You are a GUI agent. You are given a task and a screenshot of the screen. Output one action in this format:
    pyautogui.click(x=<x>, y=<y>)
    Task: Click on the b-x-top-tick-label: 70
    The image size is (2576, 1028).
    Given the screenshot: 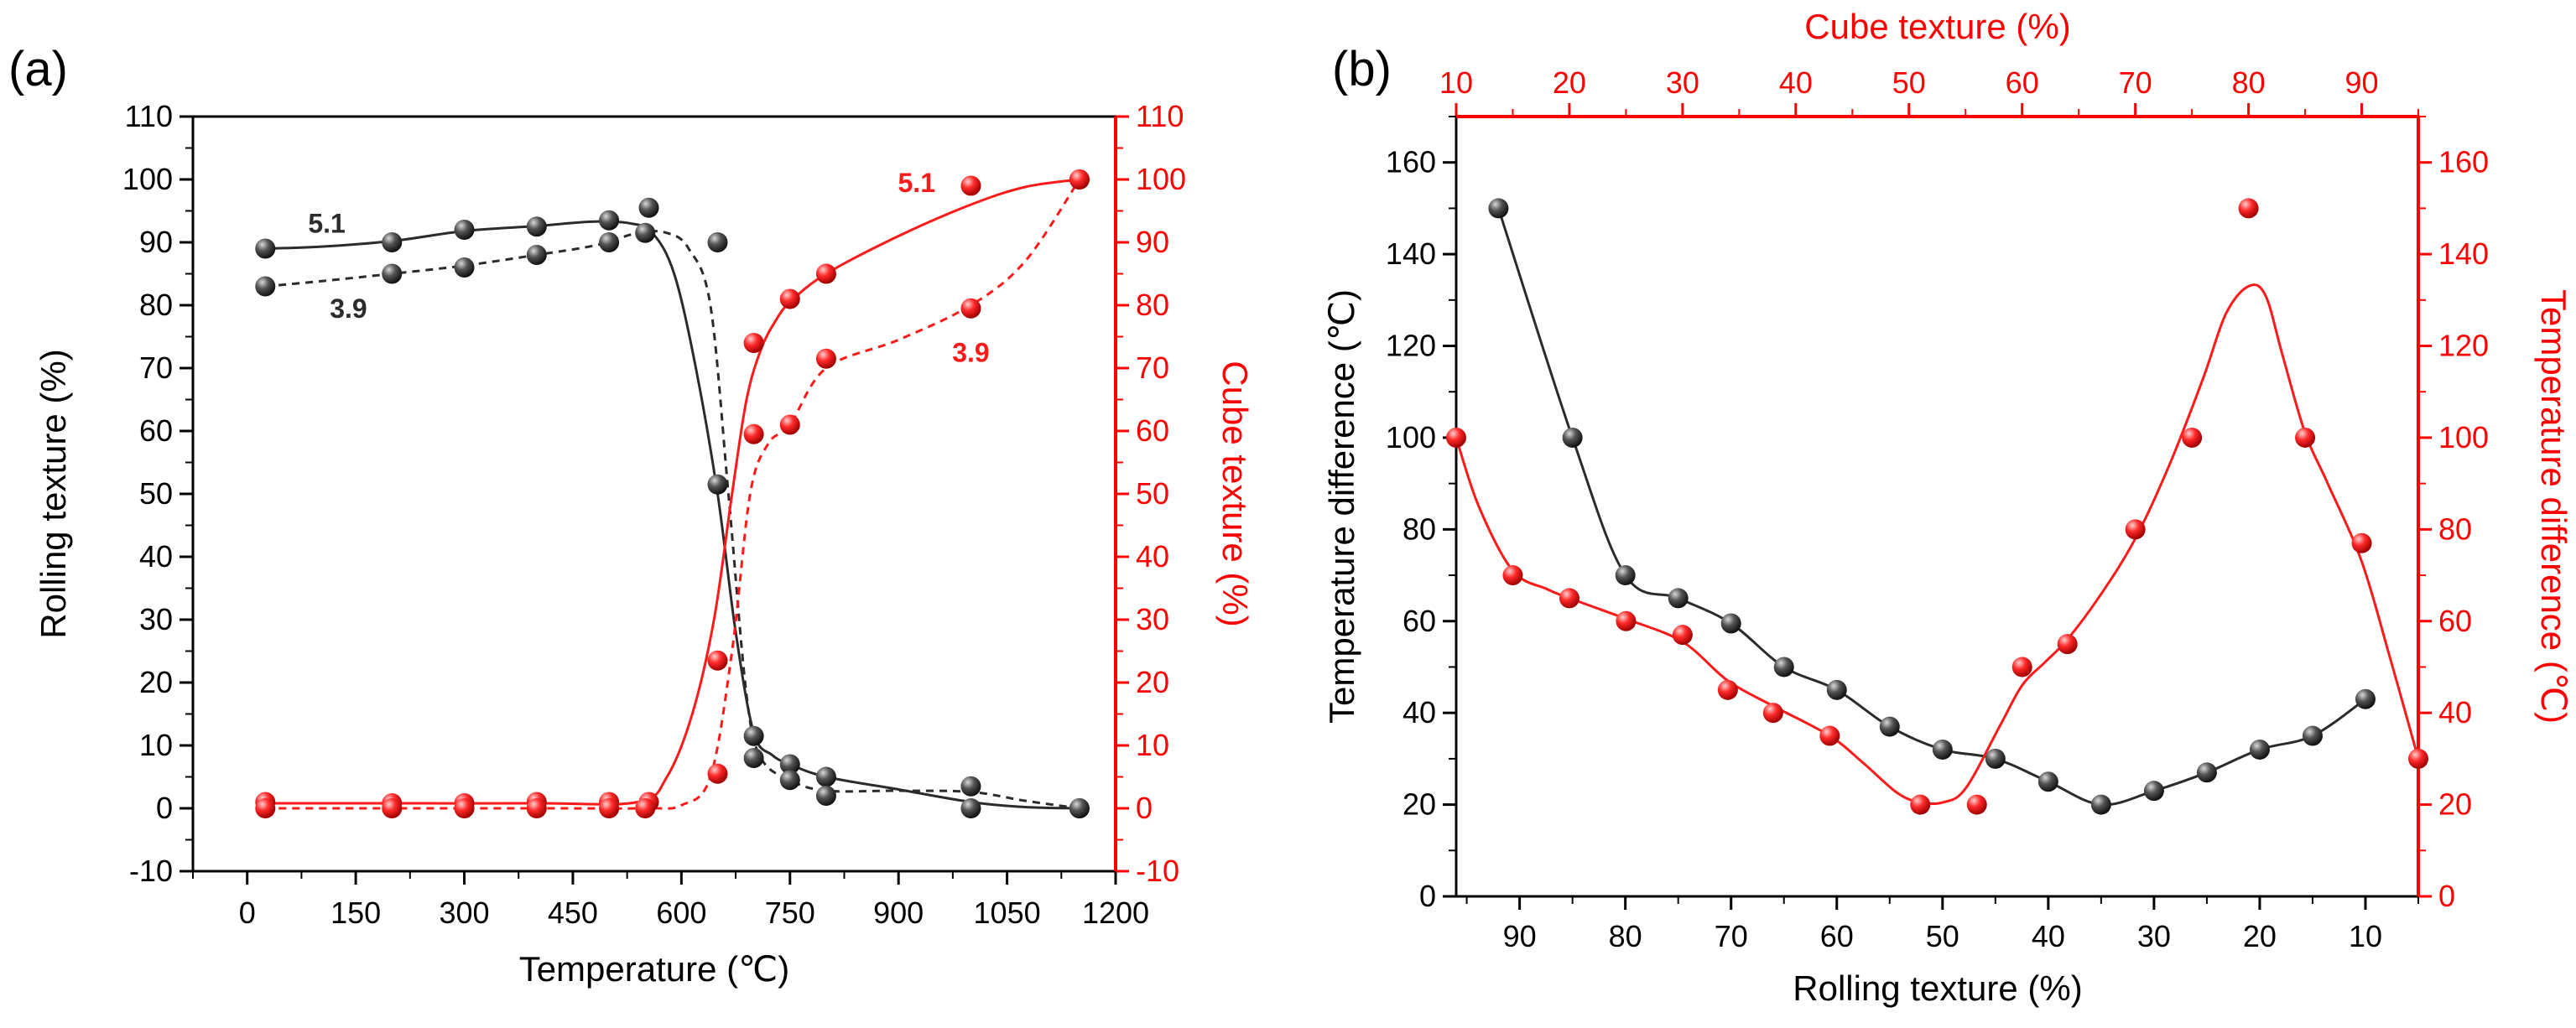 What is the action you would take?
    pyautogui.click(x=2135, y=82)
    